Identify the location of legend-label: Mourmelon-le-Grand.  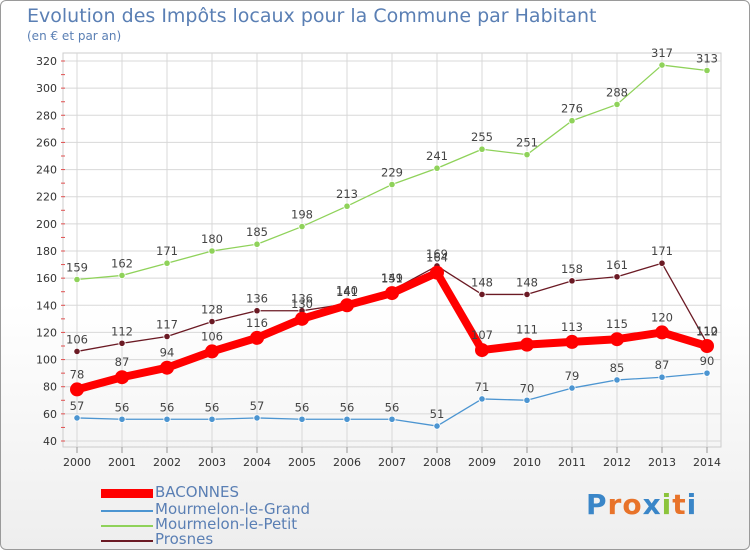
(233, 509).